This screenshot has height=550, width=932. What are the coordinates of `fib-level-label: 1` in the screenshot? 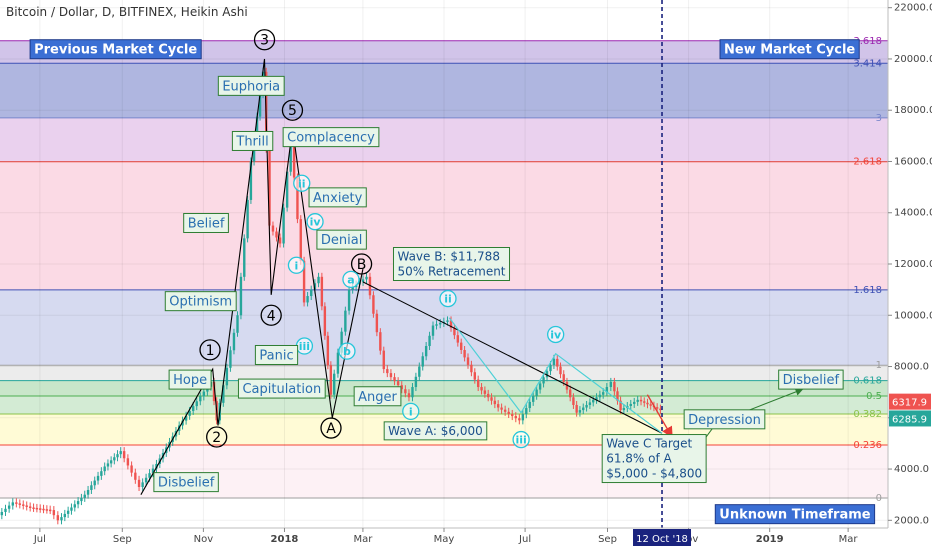 It's located at (879, 365).